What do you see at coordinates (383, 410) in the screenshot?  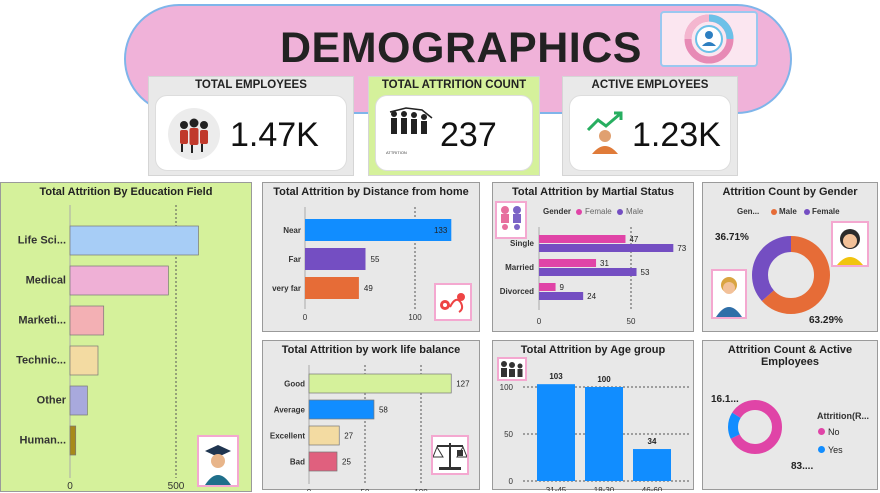 I see `data-label: 58` at bounding box center [383, 410].